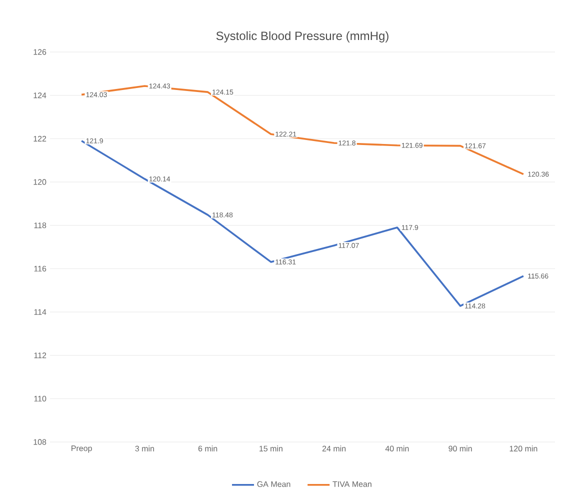 This screenshot has width=570, height=504. Describe the element at coordinates (40, 399) in the screenshot. I see `y-tick-label: 110` at that location.